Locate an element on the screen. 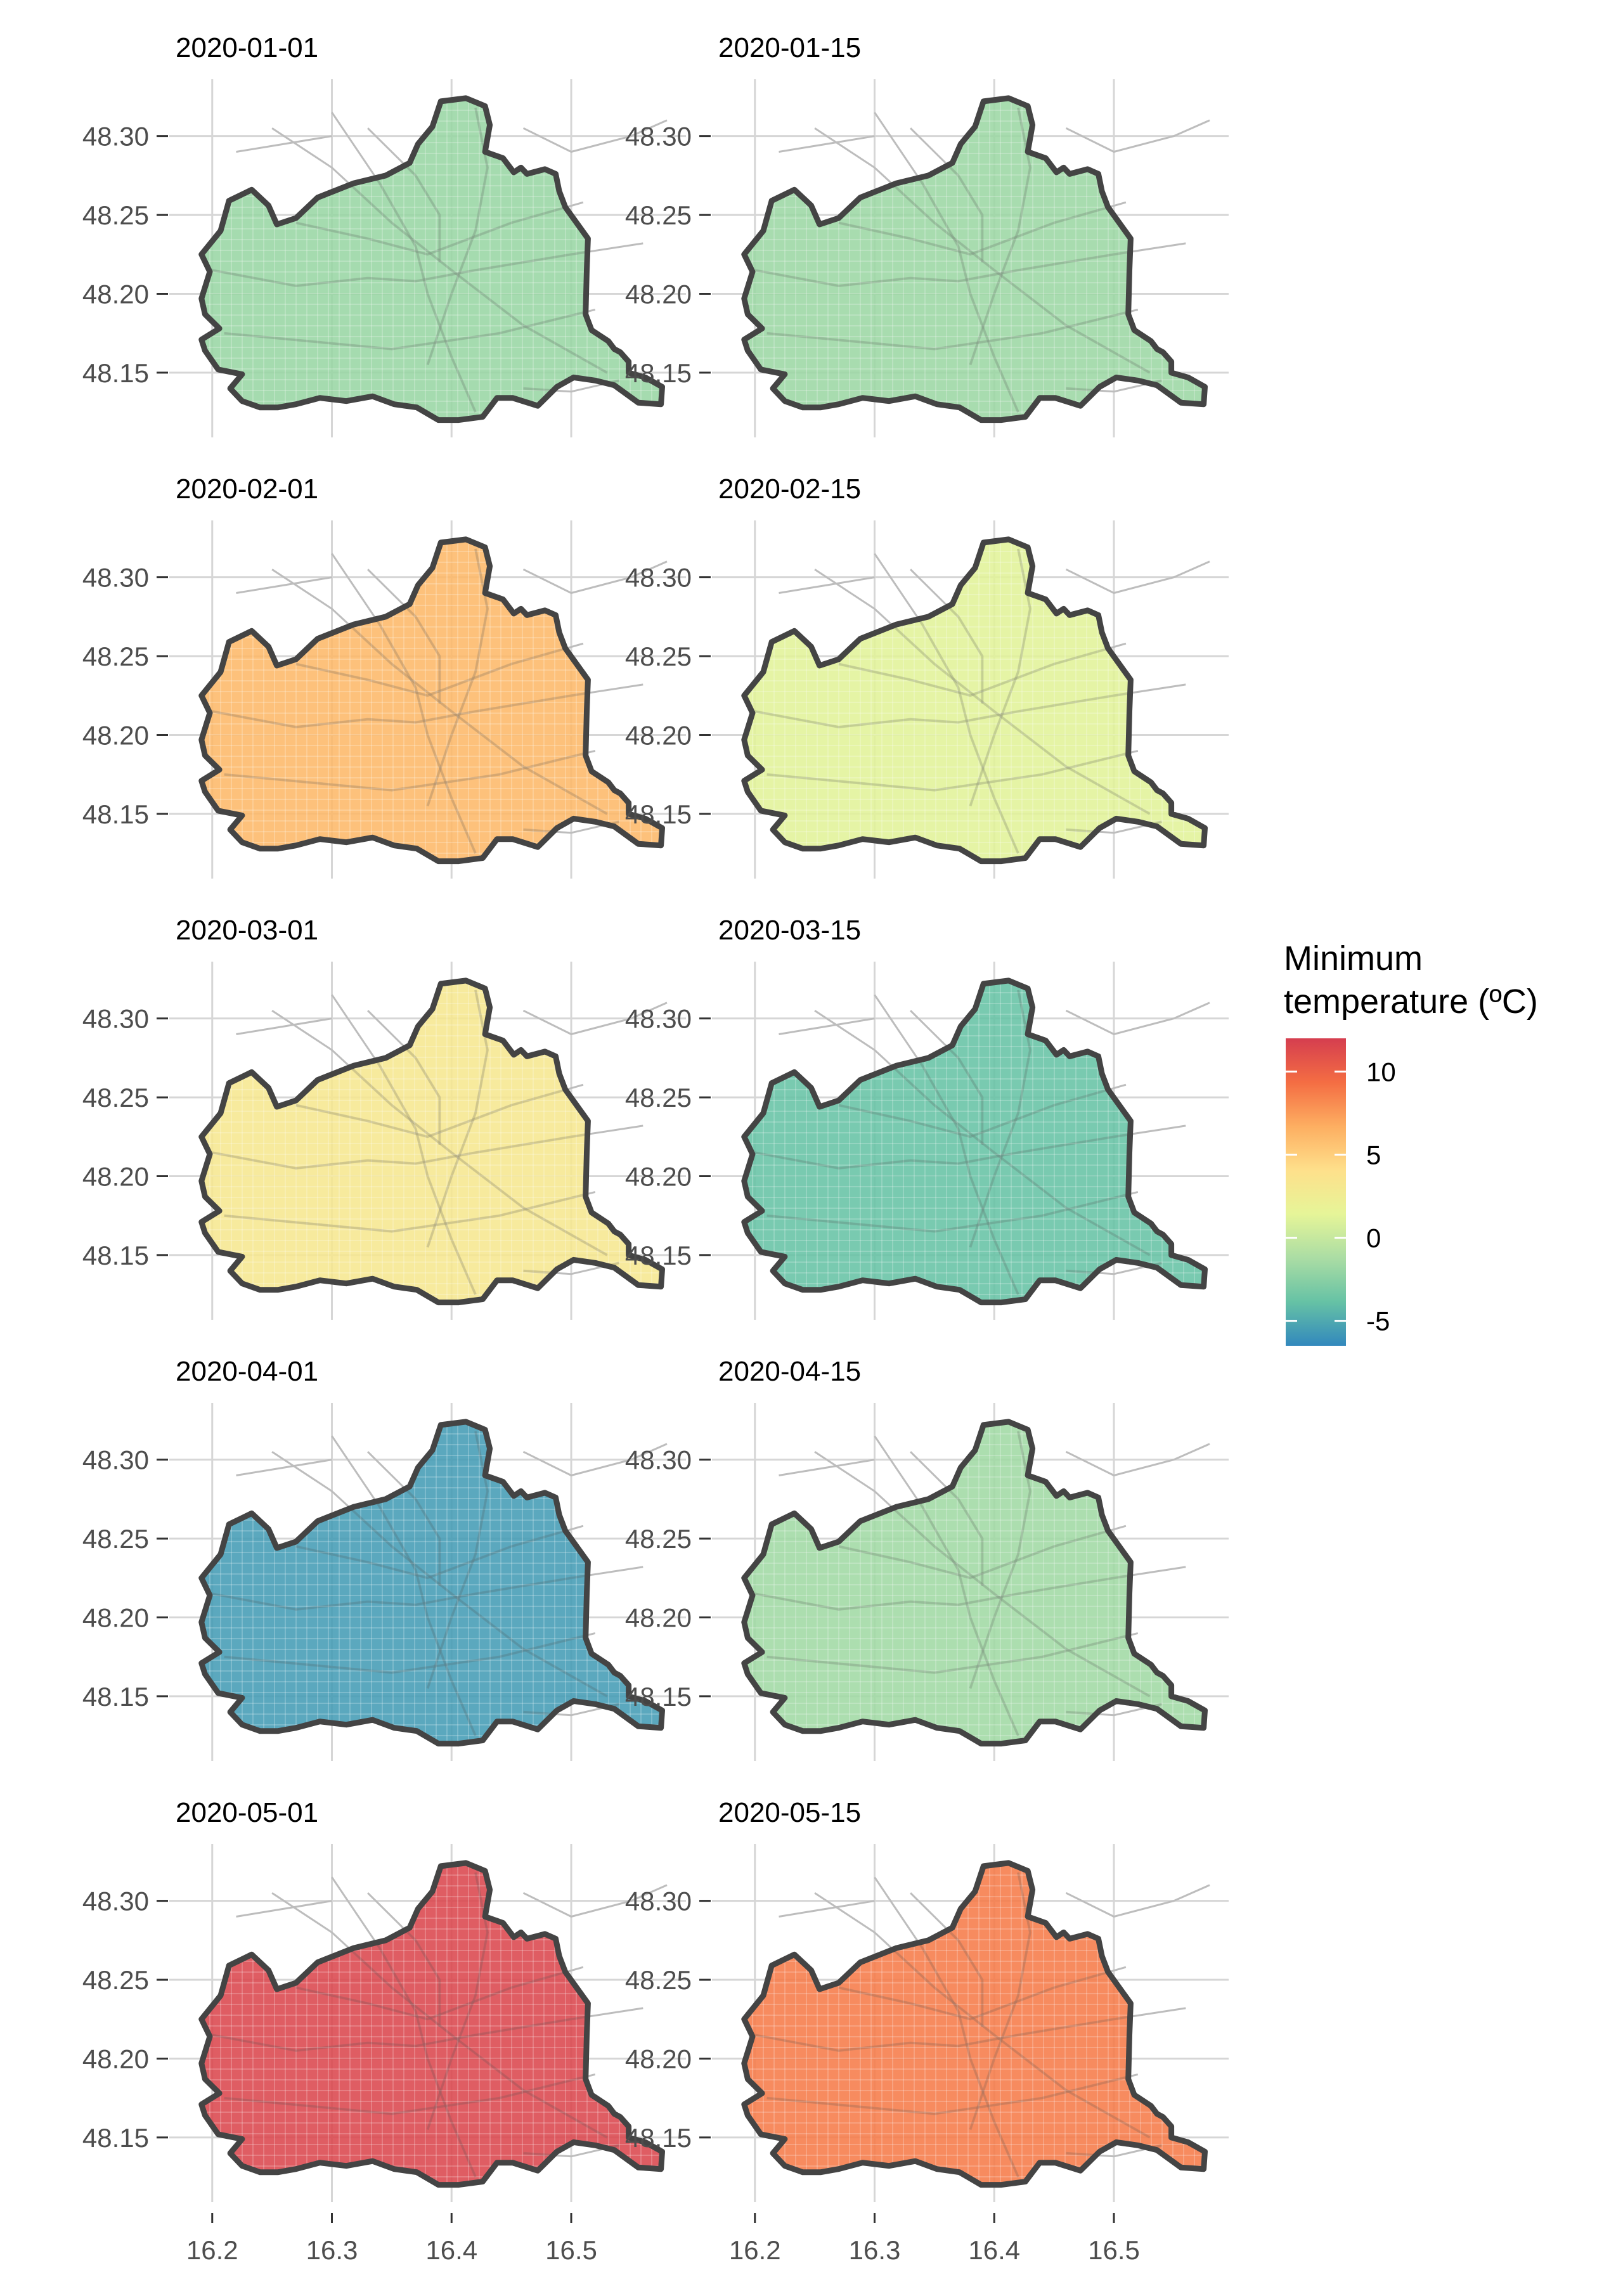  map-panel-2020-05-15: 2020-05-15 48.30 48.25 48.20 48.15 is located at coordinates (927, 1999).